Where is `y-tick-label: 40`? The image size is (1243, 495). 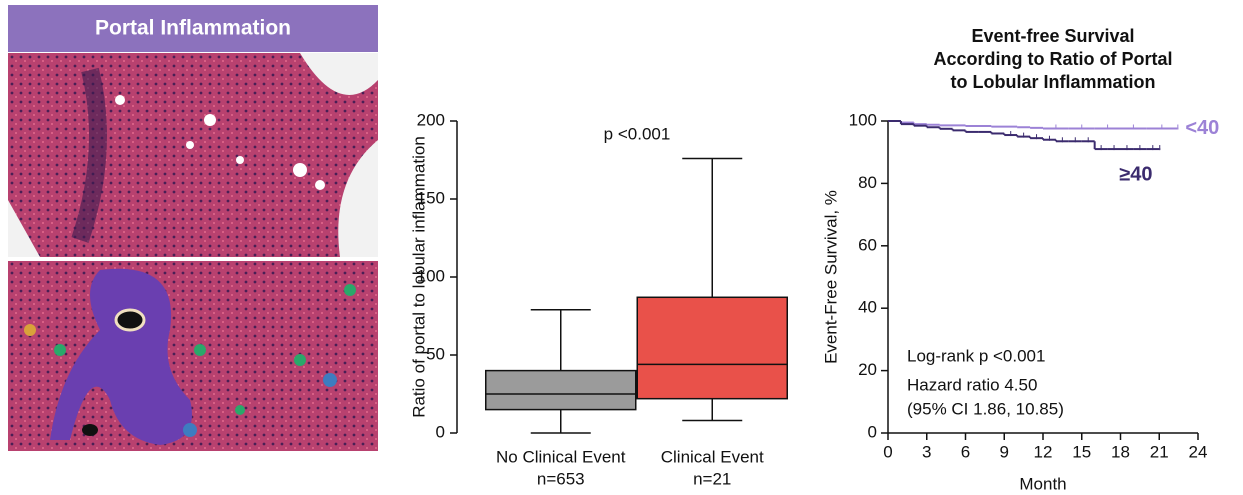
y-tick-label: 40 is located at coordinates (867, 307).